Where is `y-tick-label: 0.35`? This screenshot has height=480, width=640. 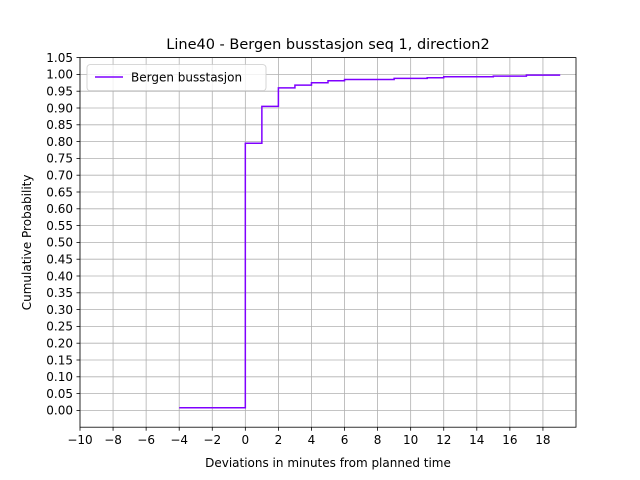
y-tick-label: 0.35 is located at coordinates (59, 293).